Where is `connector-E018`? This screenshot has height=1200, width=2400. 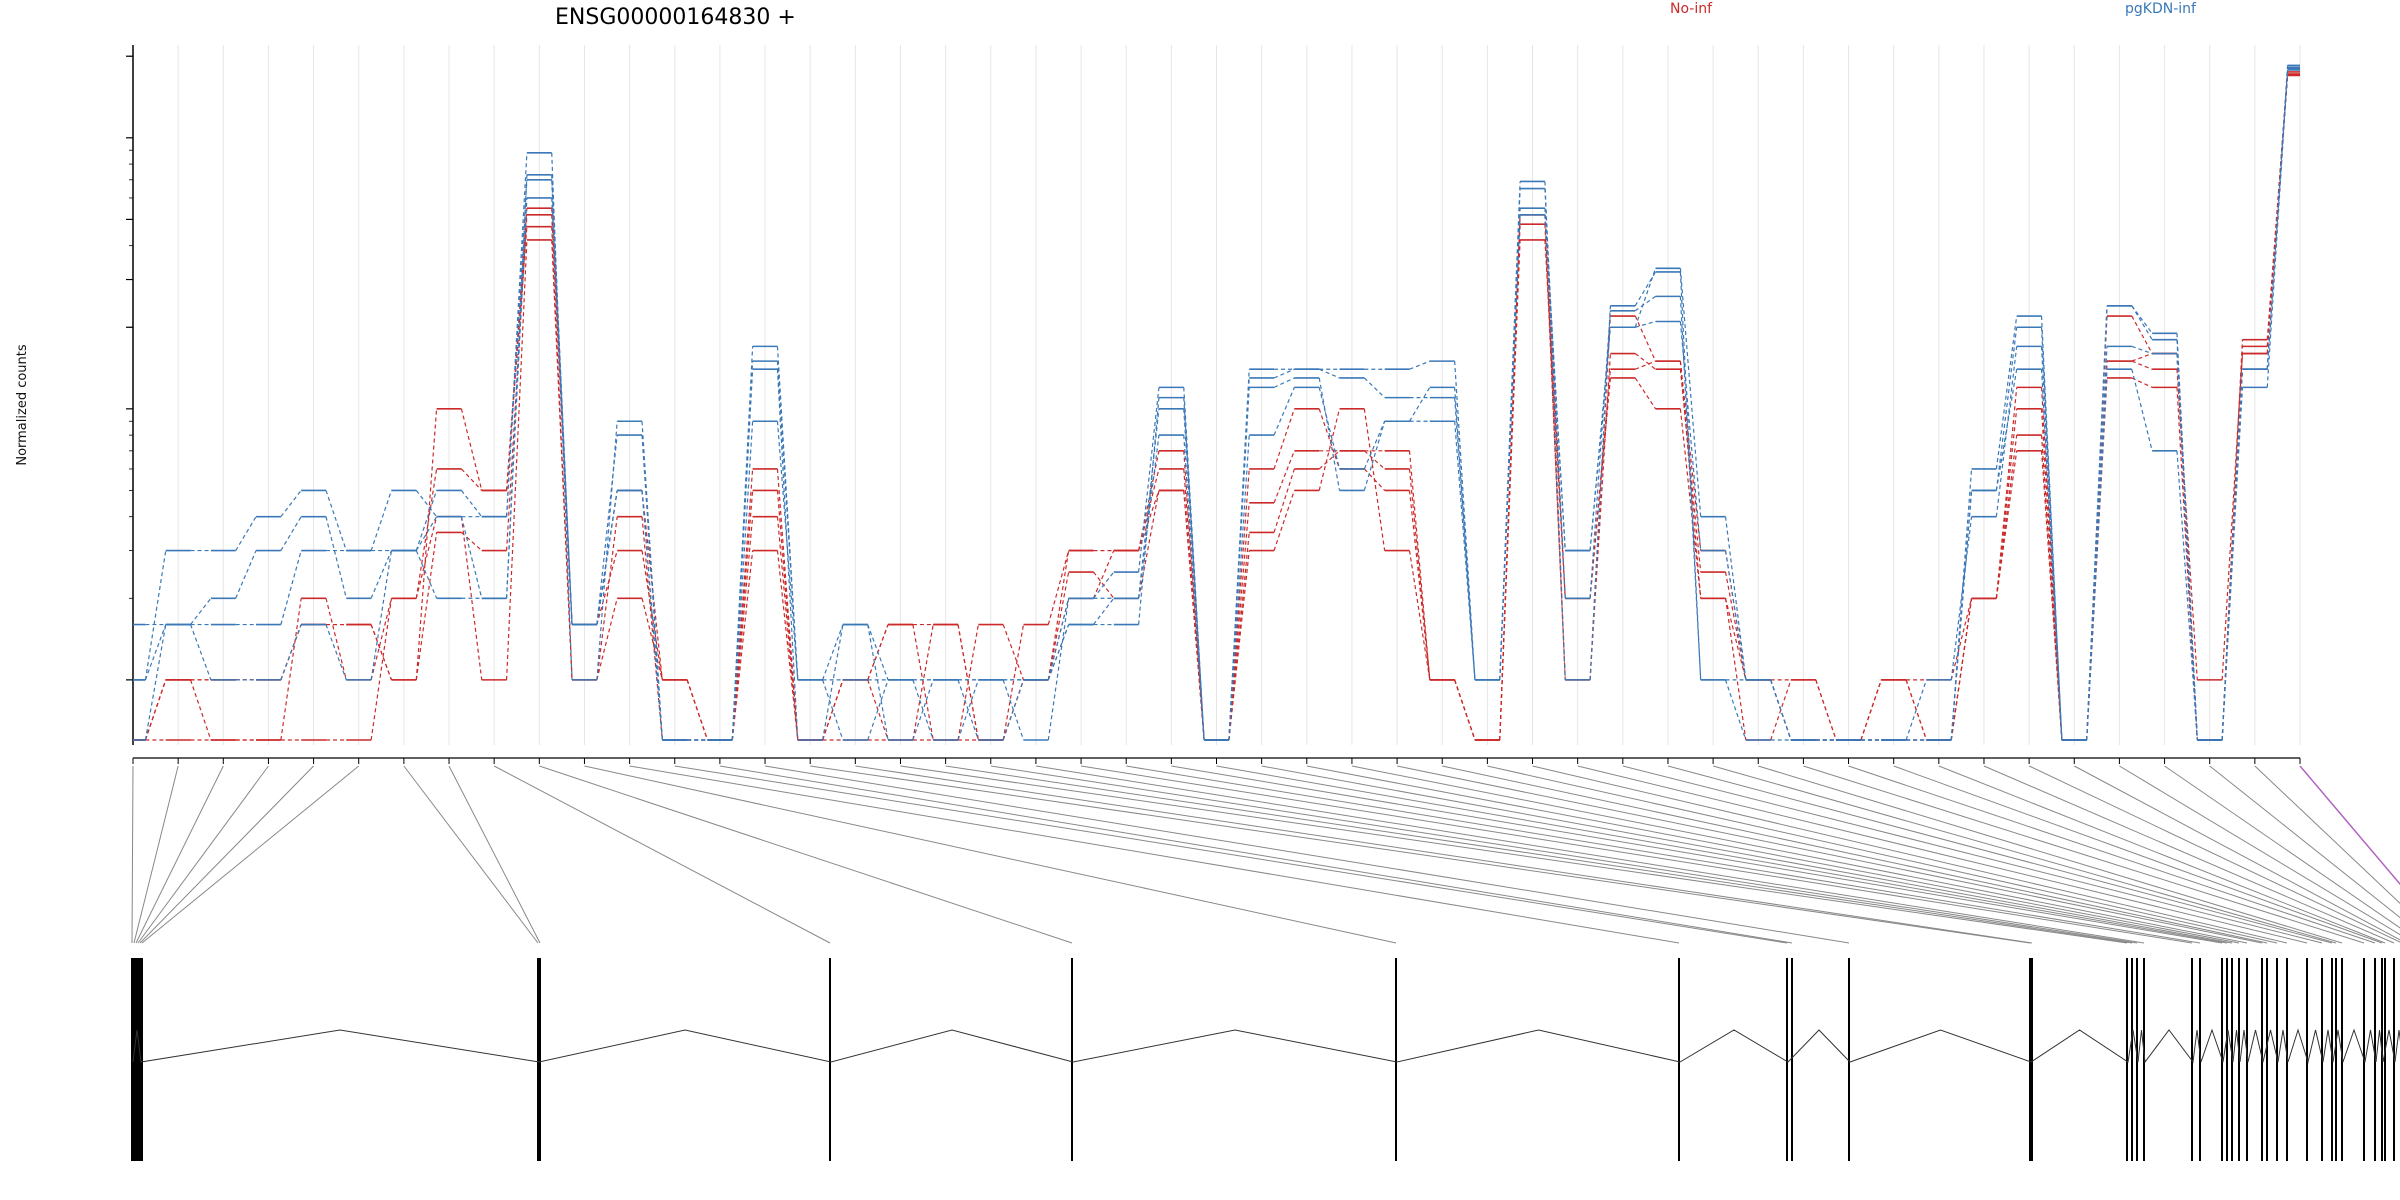 connector-E018 is located at coordinates (1514, 854).